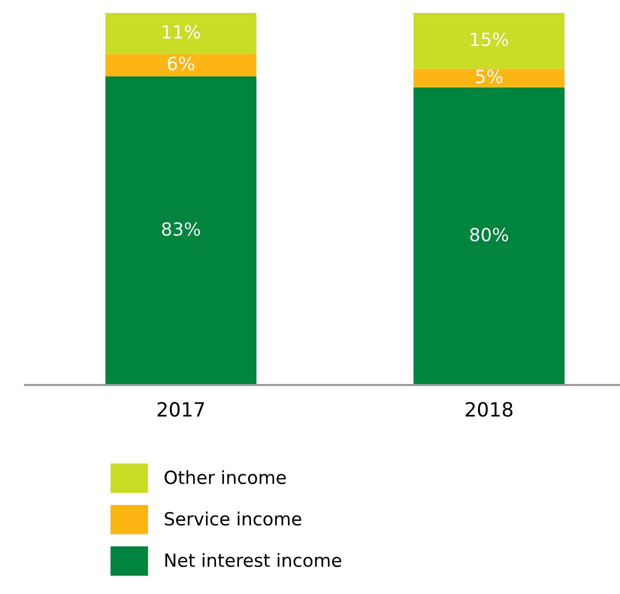 The width and height of the screenshot is (620, 594). I want to click on data-label: 6%, so click(181, 63).